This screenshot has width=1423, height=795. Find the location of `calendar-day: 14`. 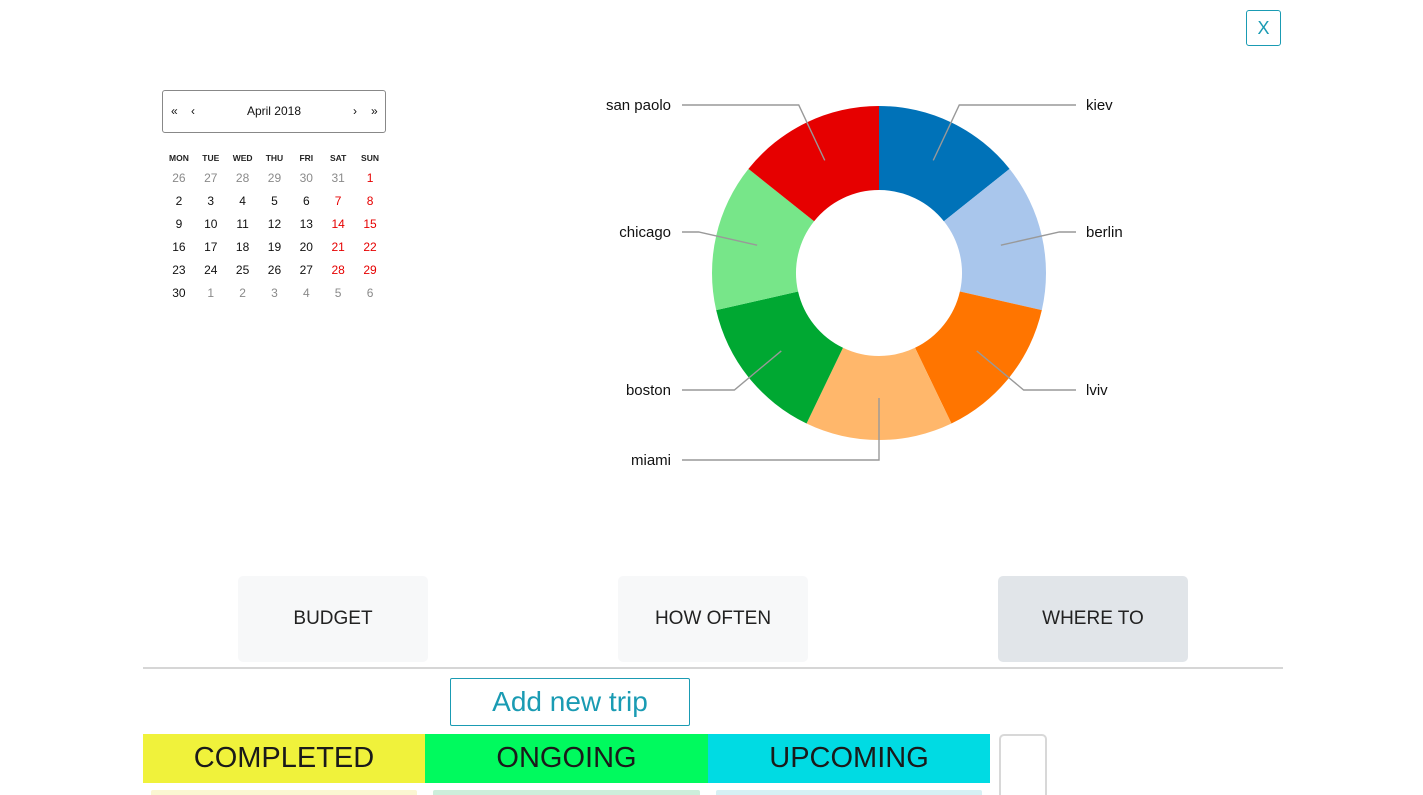

calendar-day: 14 is located at coordinates (338, 223).